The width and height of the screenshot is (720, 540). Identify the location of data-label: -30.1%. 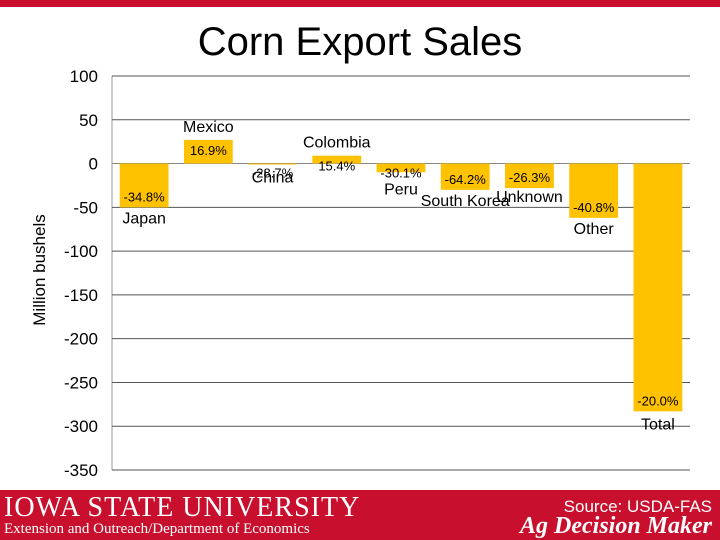
(401, 173).